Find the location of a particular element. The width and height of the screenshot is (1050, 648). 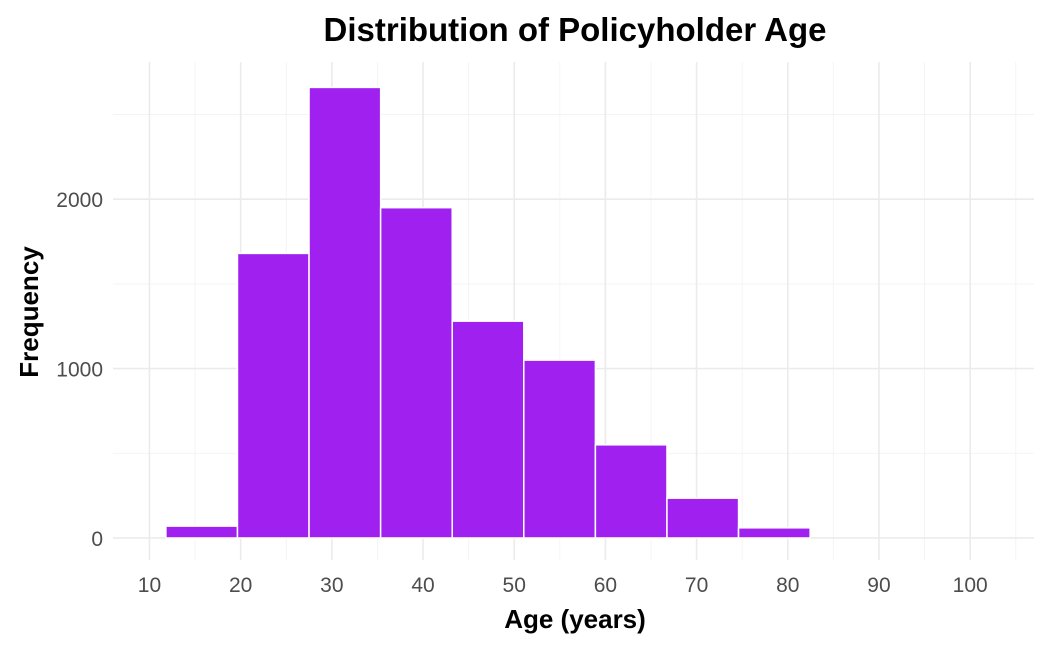

x-tick-label: 10 is located at coordinates (149, 585).